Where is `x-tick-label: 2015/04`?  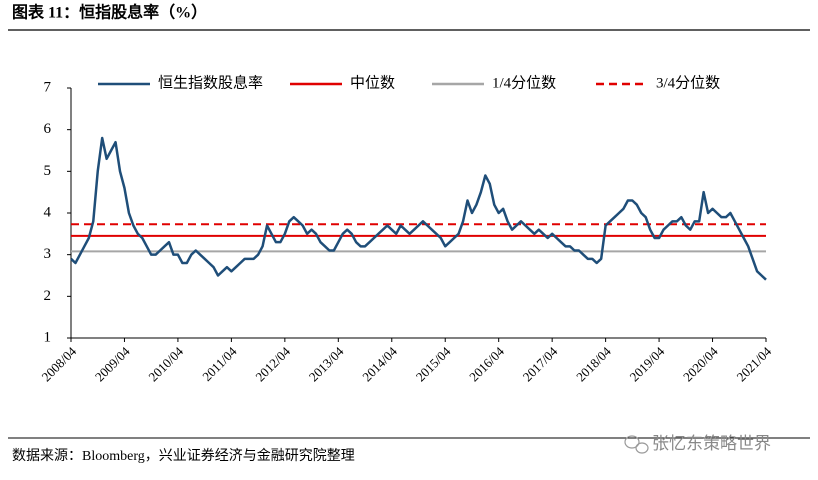
x-tick-label: 2015/04 is located at coordinates (433, 363).